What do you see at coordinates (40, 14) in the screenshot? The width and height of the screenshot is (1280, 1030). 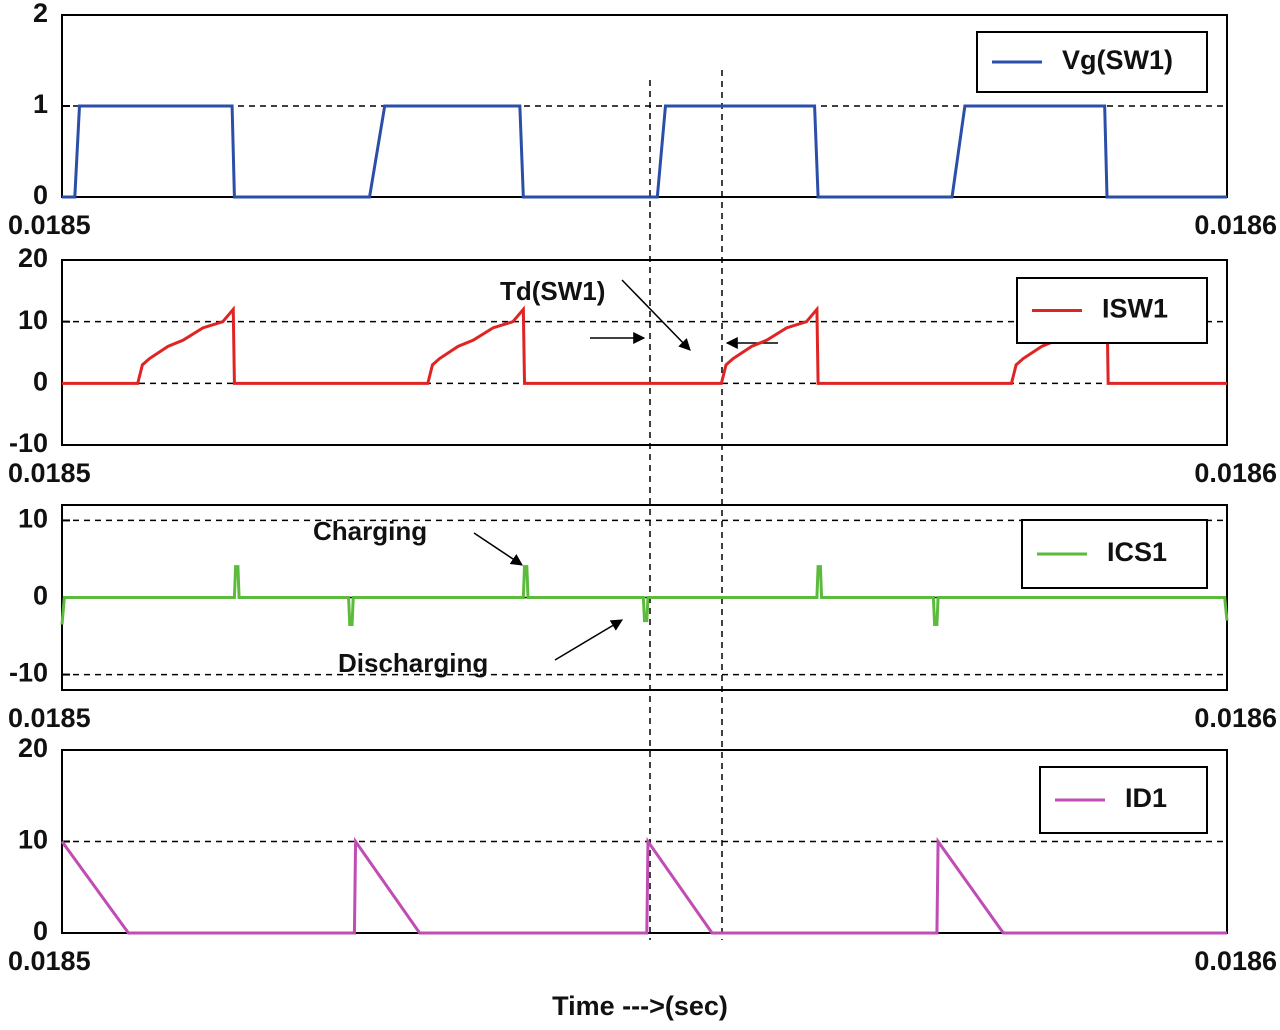 I see `y-tick-label: 2` at bounding box center [40, 14].